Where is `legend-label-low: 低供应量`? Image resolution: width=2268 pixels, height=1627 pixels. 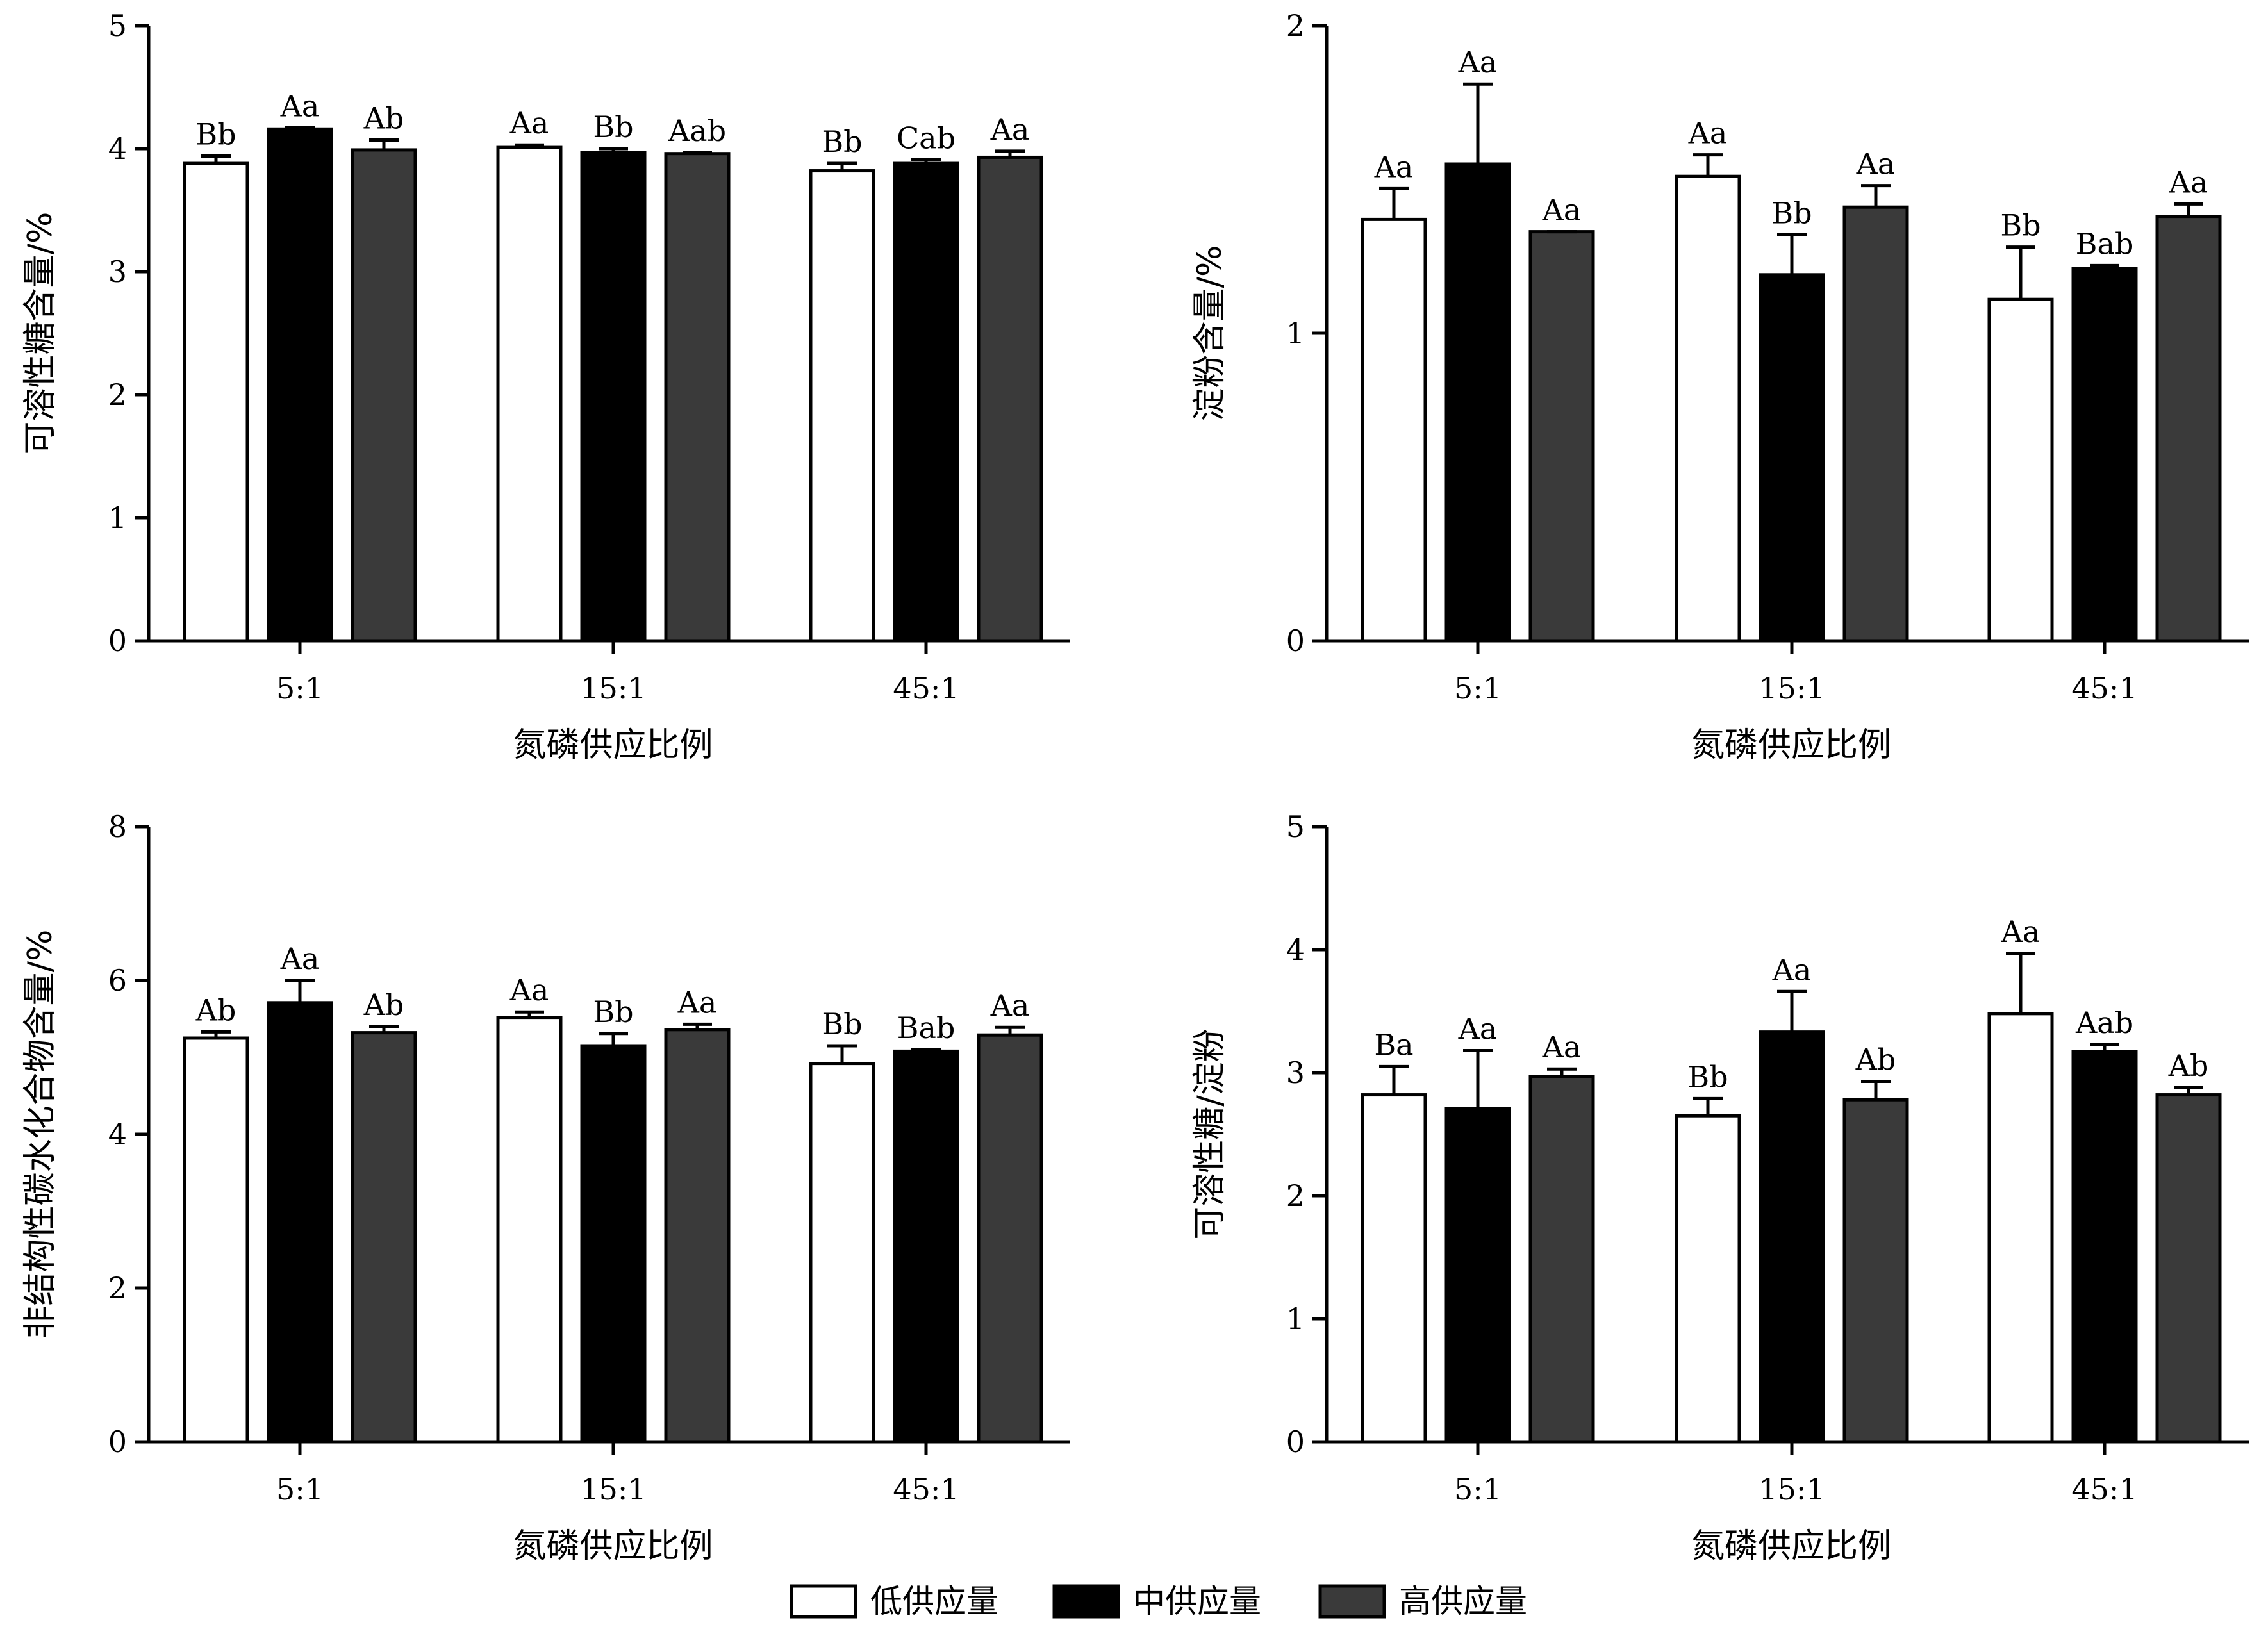 legend-label-low: 低供应量 is located at coordinates (934, 1601).